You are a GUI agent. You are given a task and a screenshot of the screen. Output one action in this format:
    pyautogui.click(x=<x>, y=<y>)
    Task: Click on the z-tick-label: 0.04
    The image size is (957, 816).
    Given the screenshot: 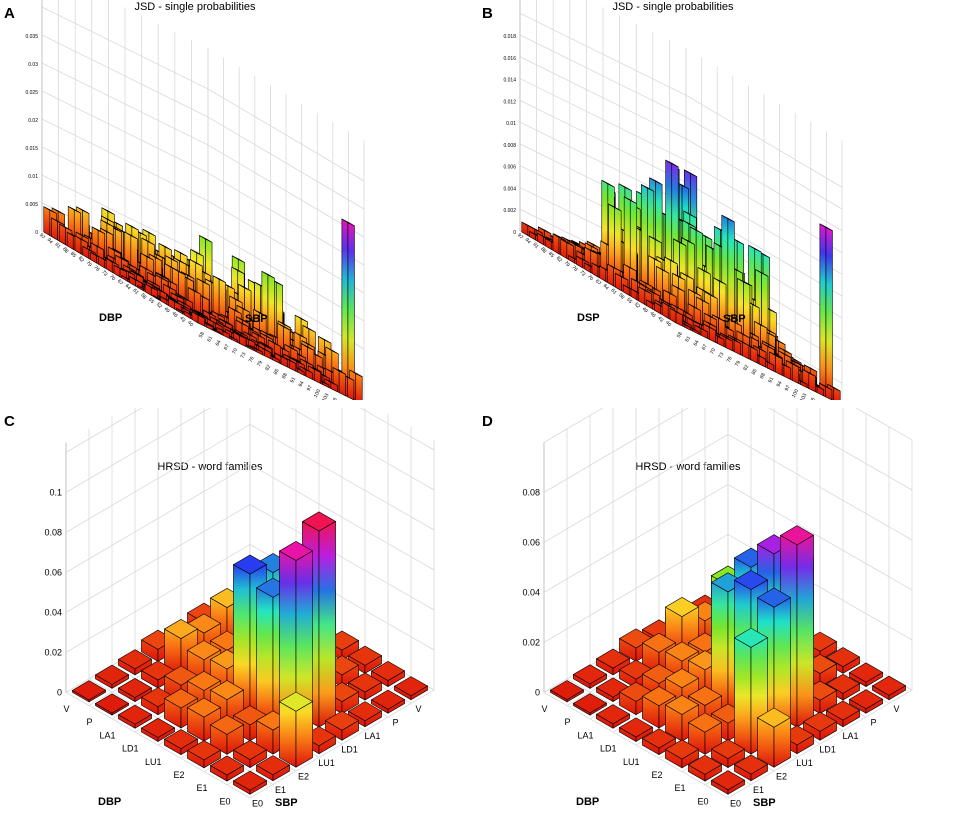 What is the action you would take?
    pyautogui.click(x=53, y=612)
    